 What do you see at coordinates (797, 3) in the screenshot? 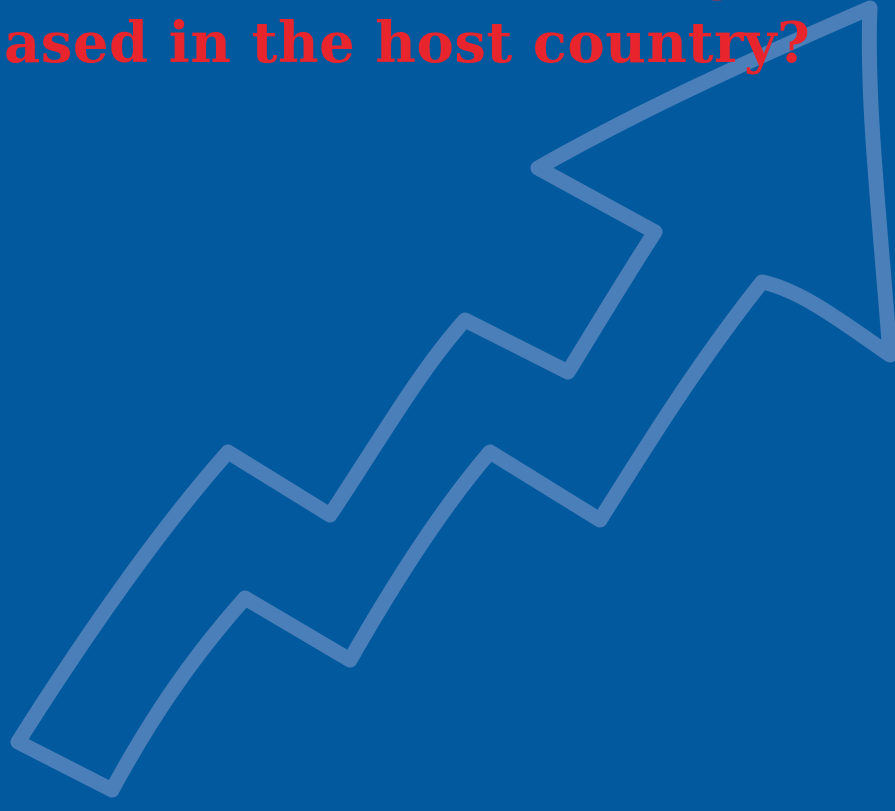
I see `headline-line-1: g` at bounding box center [797, 3].